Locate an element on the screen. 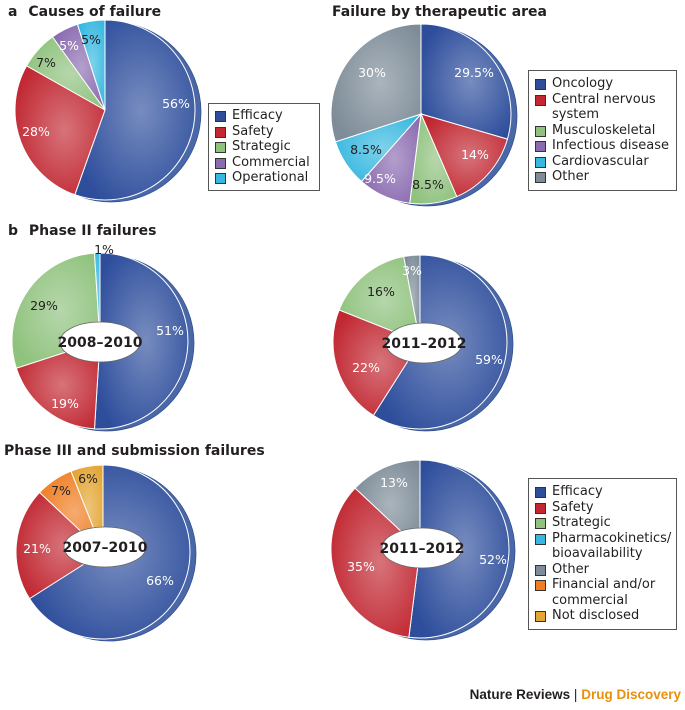 The width and height of the screenshot is (685, 710). legend-item-musculoskeletal: Musculoskeletal is located at coordinates (602, 131).